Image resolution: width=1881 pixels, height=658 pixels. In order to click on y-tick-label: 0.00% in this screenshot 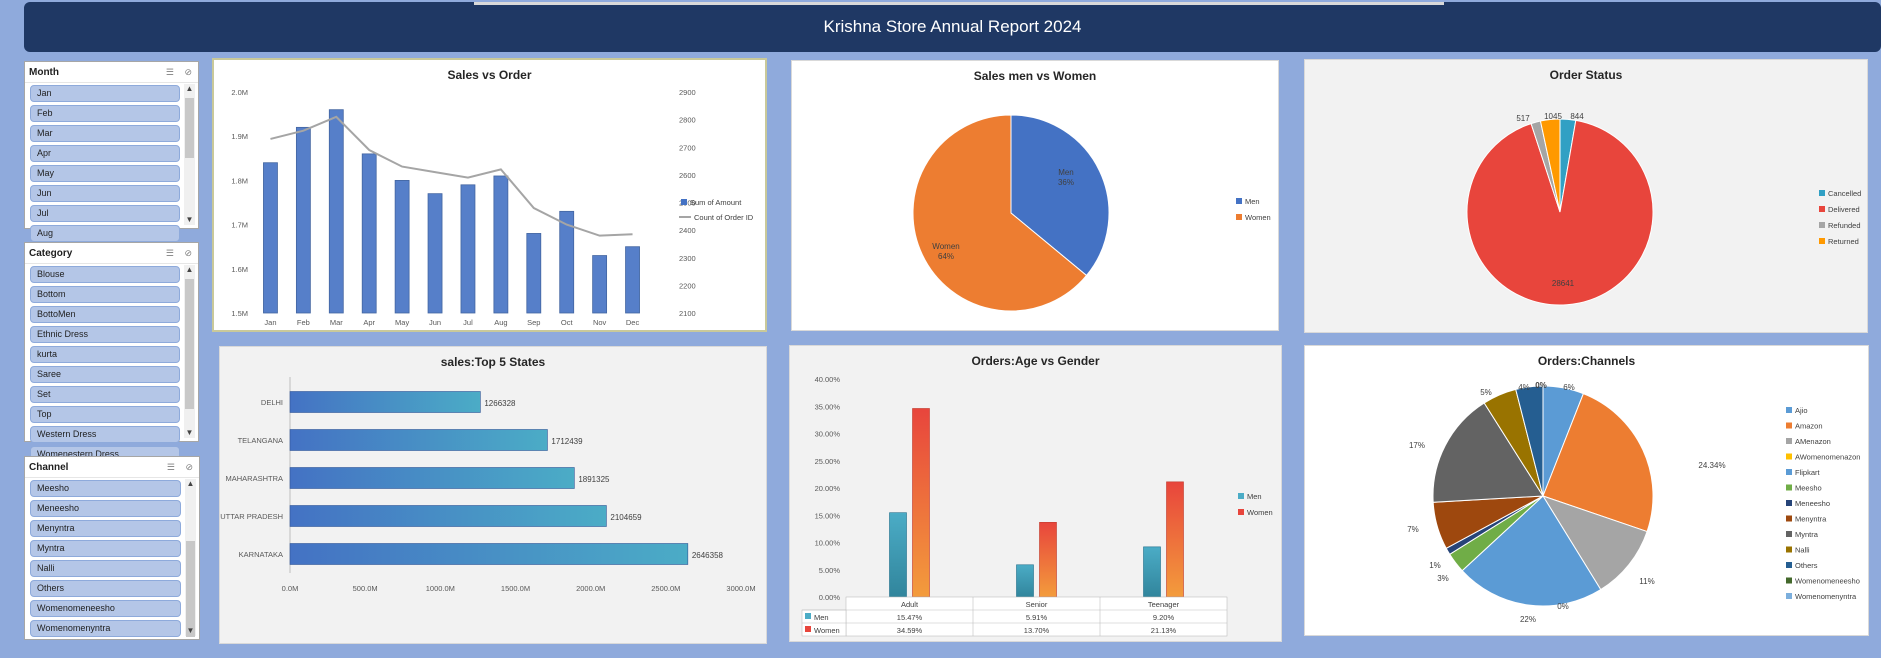, I will do `click(830, 597)`.